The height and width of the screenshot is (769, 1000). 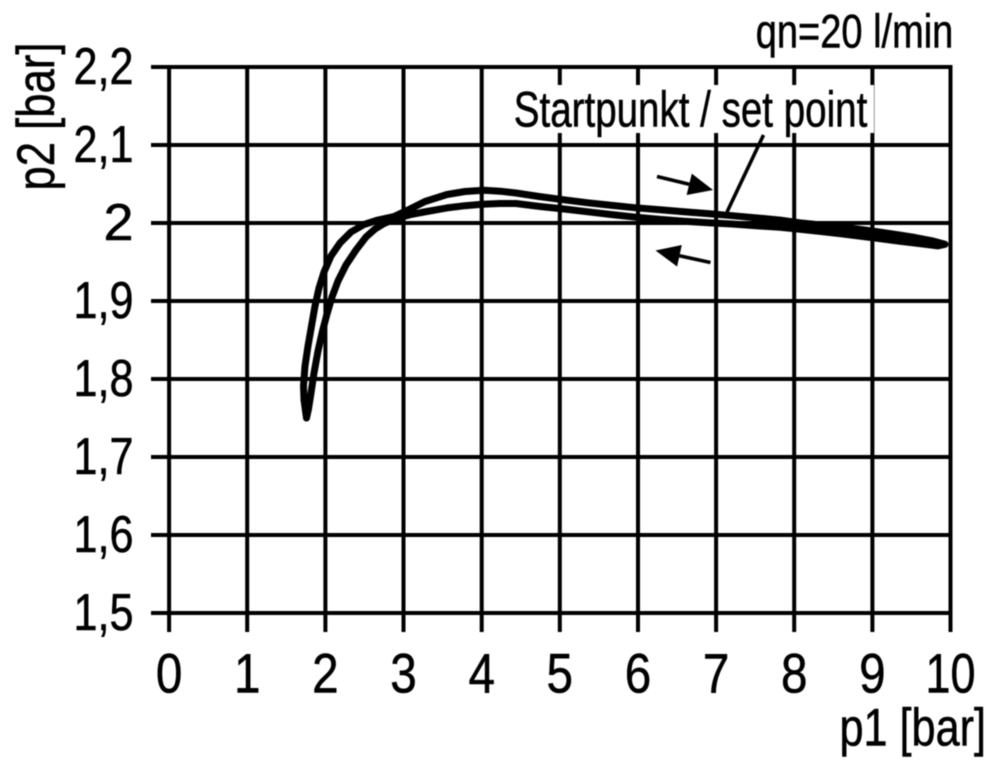 What do you see at coordinates (247, 672) in the screenshot?
I see `svg-text: 1` at bounding box center [247, 672].